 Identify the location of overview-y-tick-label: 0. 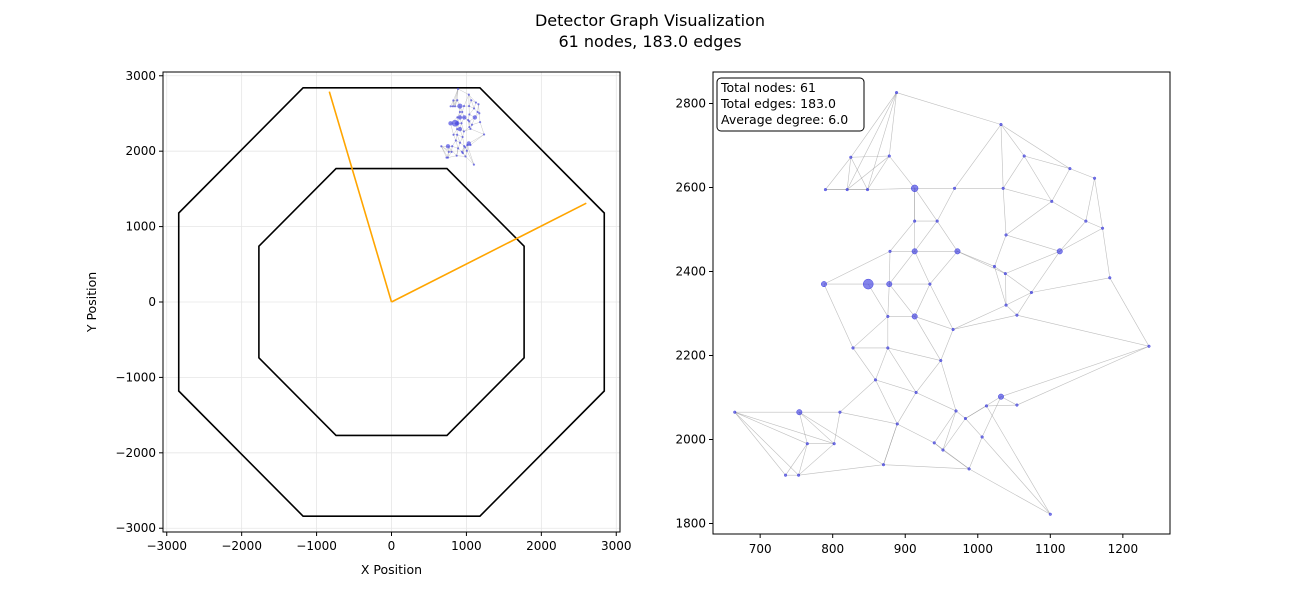
(152, 302).